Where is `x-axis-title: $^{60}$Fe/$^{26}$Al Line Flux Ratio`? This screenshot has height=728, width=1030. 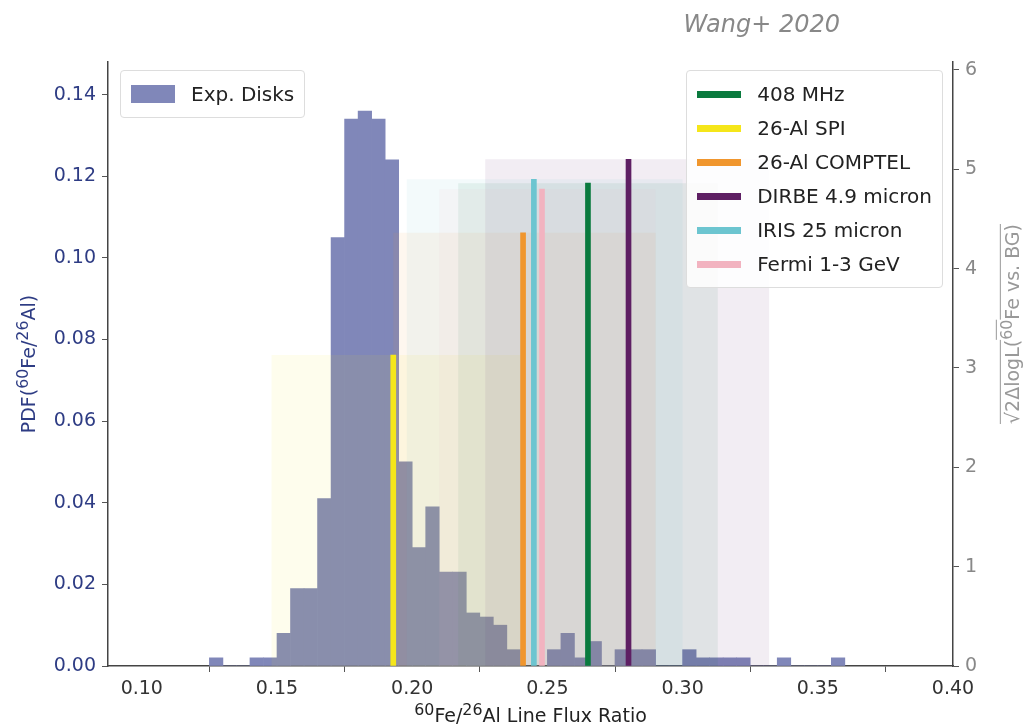
x-axis-title: $^{60}$Fe/$^{26}$Al Line Flux Ratio is located at coordinates (530, 713).